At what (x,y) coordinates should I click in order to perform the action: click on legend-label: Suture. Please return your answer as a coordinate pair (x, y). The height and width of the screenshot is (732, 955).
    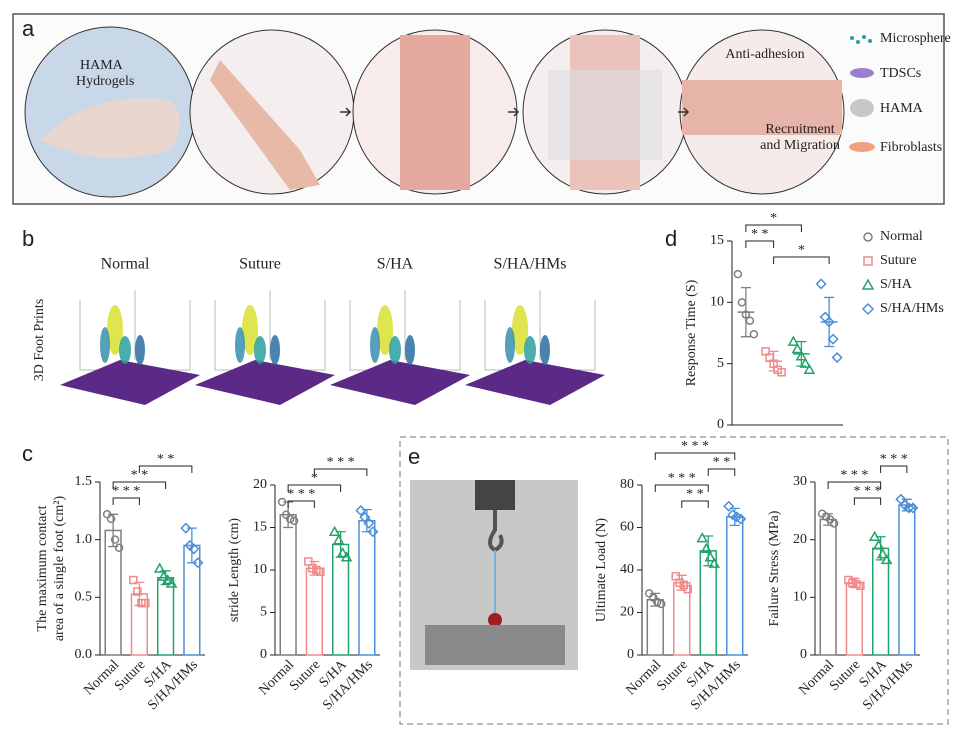
    Looking at the image, I should click on (898, 260).